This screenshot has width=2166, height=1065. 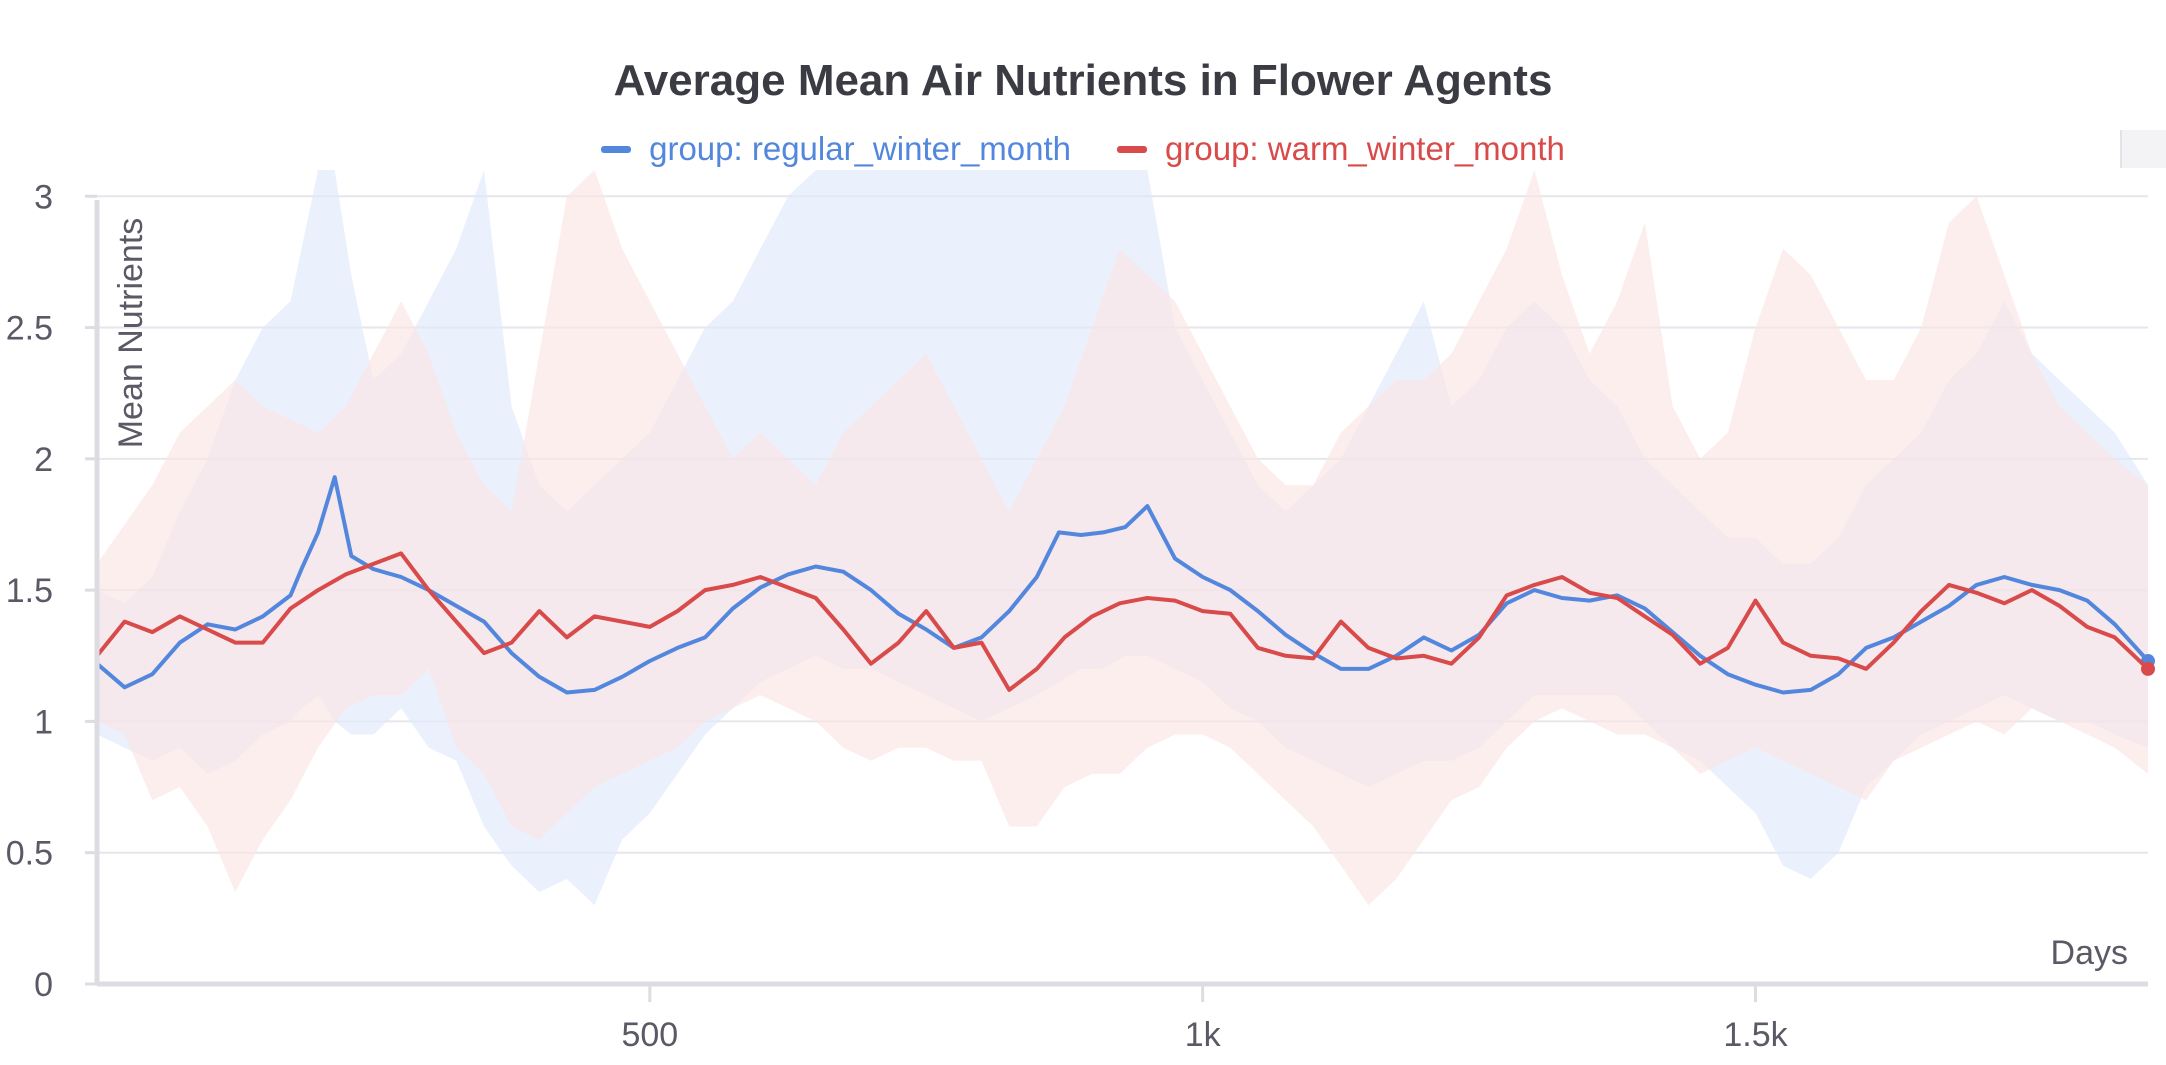 I want to click on legend-label-regular: group: regular_winter_month, so click(x=860, y=148).